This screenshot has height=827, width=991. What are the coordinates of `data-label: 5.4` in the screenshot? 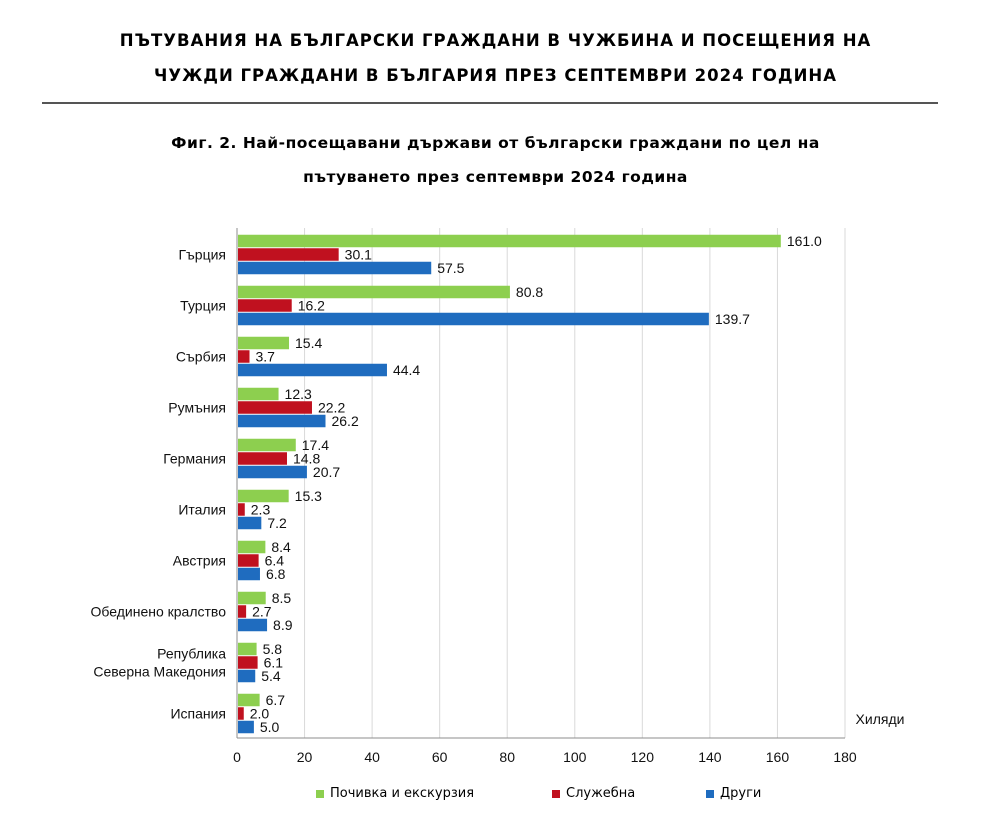 It's located at (271, 676).